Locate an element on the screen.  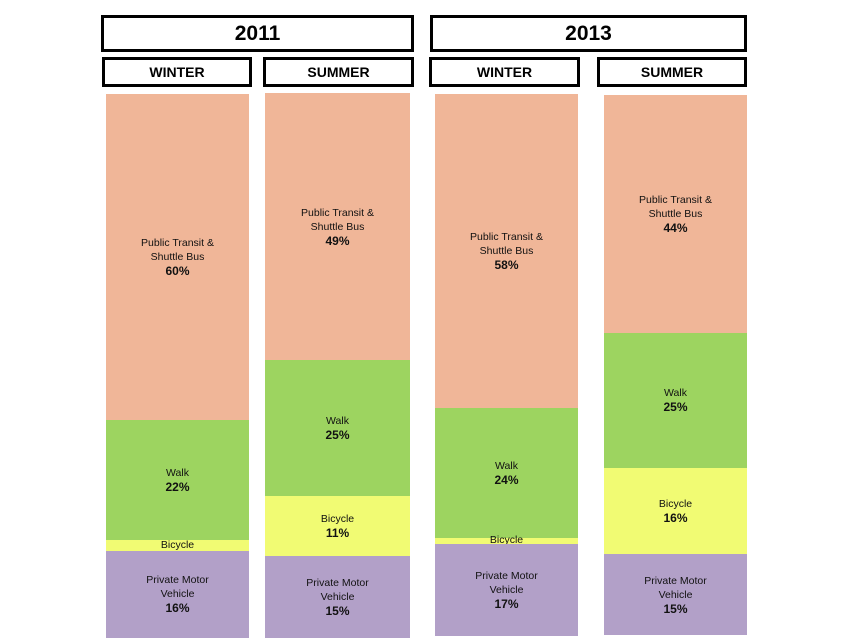
segment-label: Public Transit & Shuttle Bus 58% is located at coordinates (506, 251).